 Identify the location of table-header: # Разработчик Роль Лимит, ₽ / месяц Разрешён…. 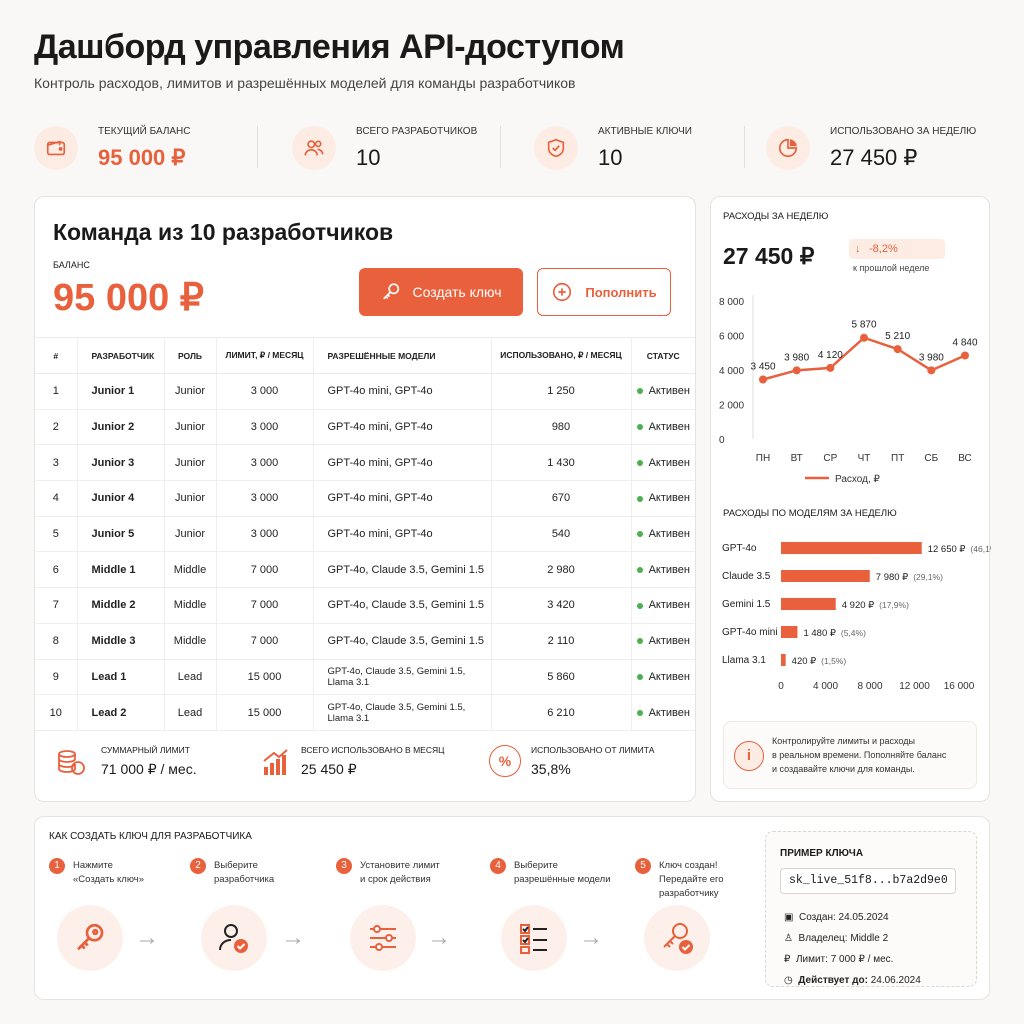
(365, 355).